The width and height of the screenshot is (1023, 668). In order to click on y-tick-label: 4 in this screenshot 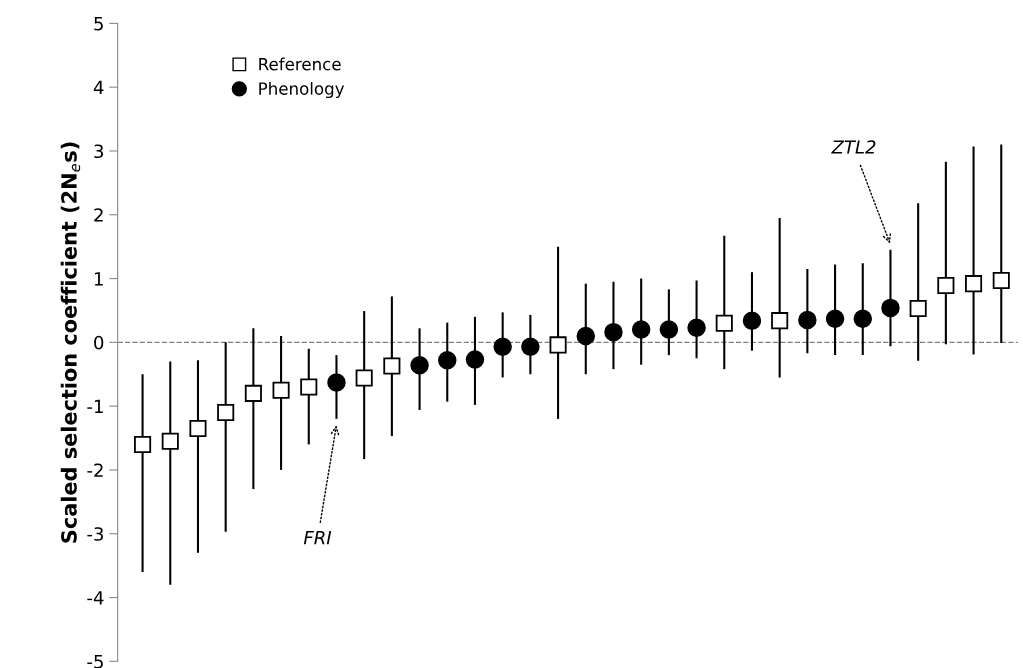, I will do `click(98, 87)`.